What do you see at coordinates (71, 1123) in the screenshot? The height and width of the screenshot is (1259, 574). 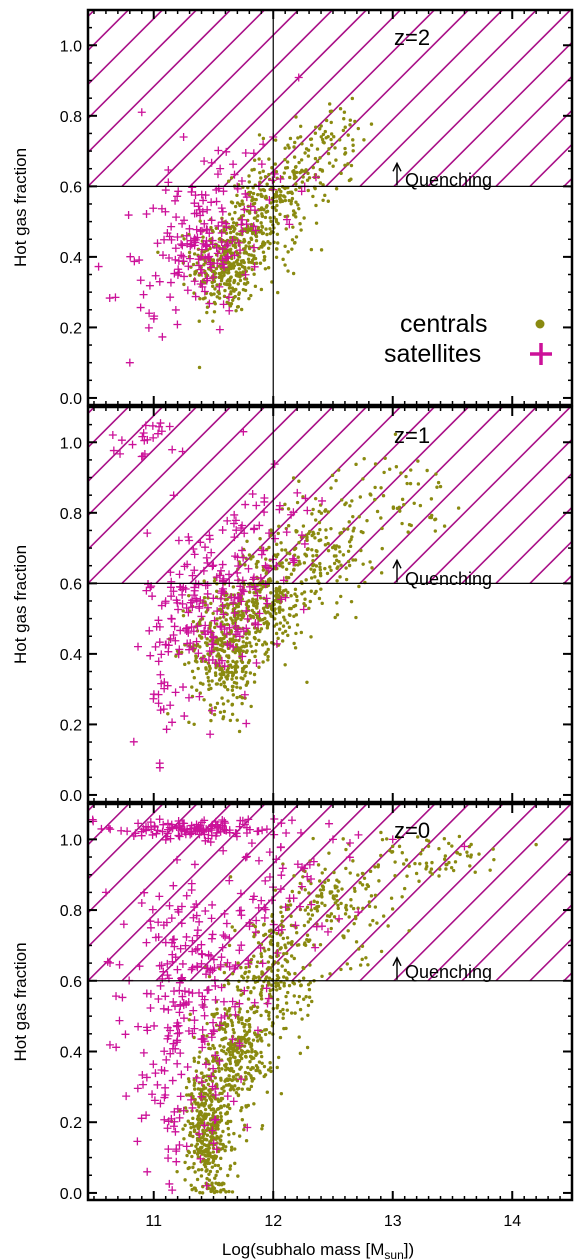 I see `y-tick-label: 0.2` at bounding box center [71, 1123].